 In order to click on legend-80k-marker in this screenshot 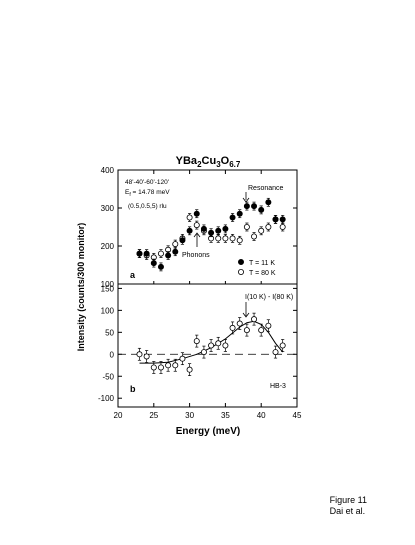, I will do `click(240, 271)`.